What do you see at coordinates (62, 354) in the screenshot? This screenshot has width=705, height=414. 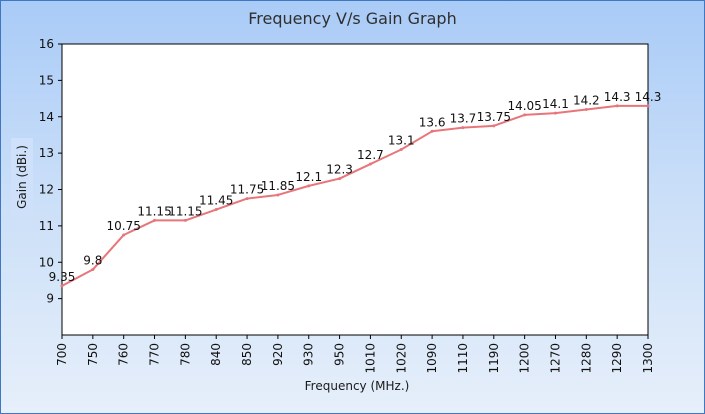 I see `x-tick-label: 700` at bounding box center [62, 354].